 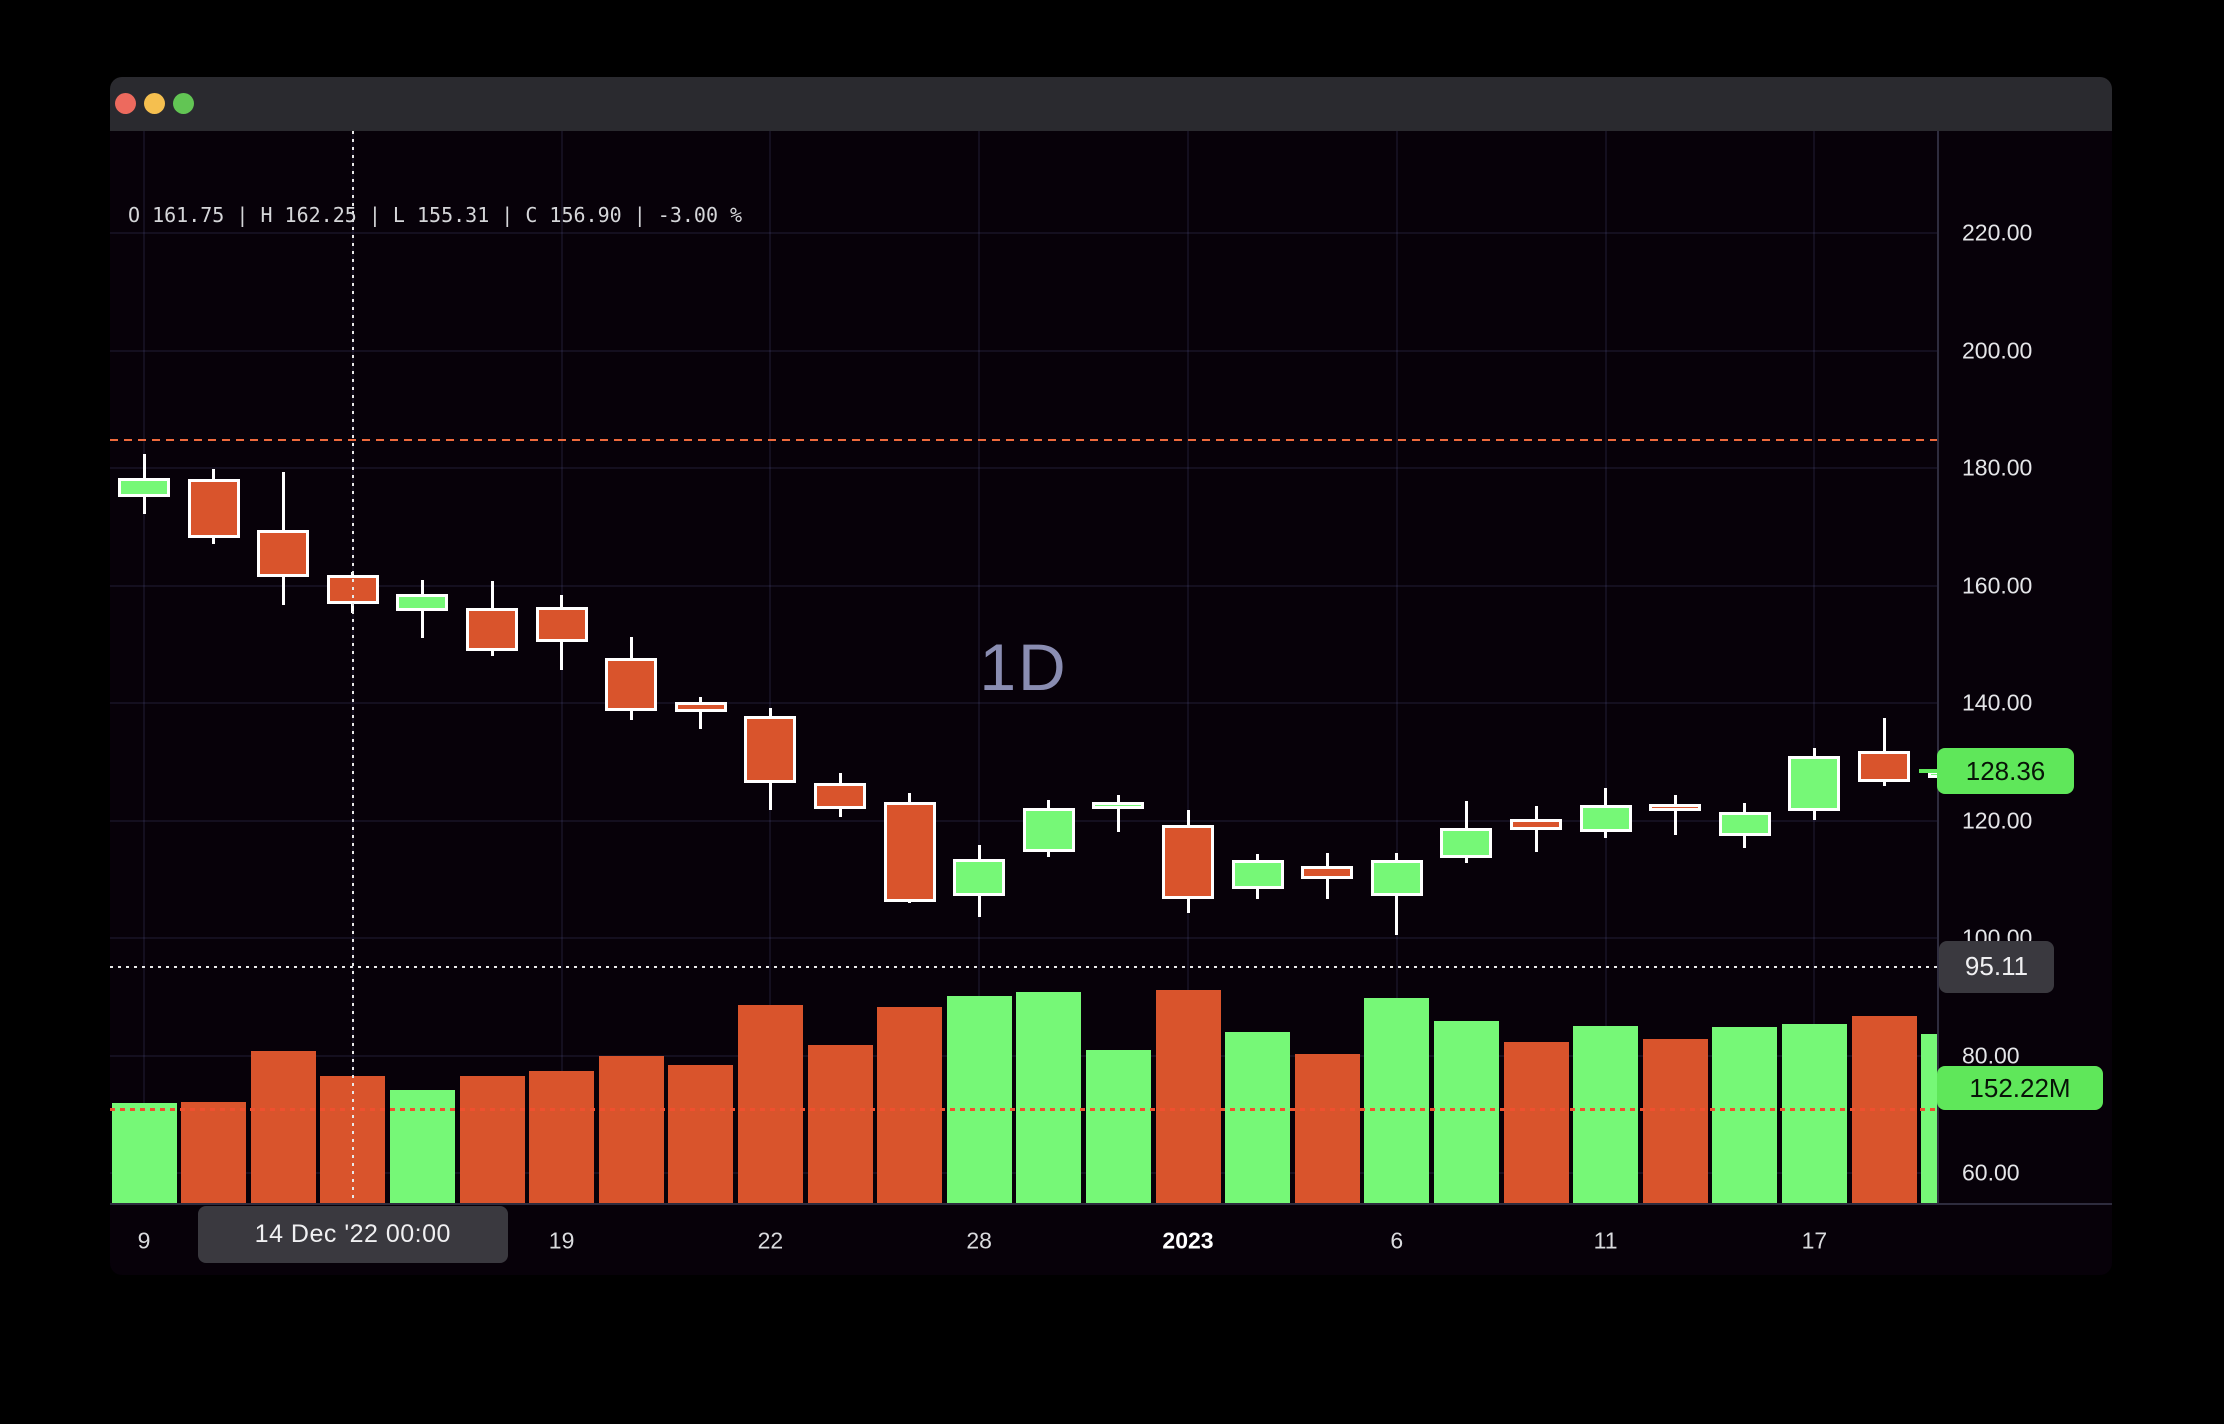 What do you see at coordinates (125, 103) in the screenshot?
I see `close-button` at bounding box center [125, 103].